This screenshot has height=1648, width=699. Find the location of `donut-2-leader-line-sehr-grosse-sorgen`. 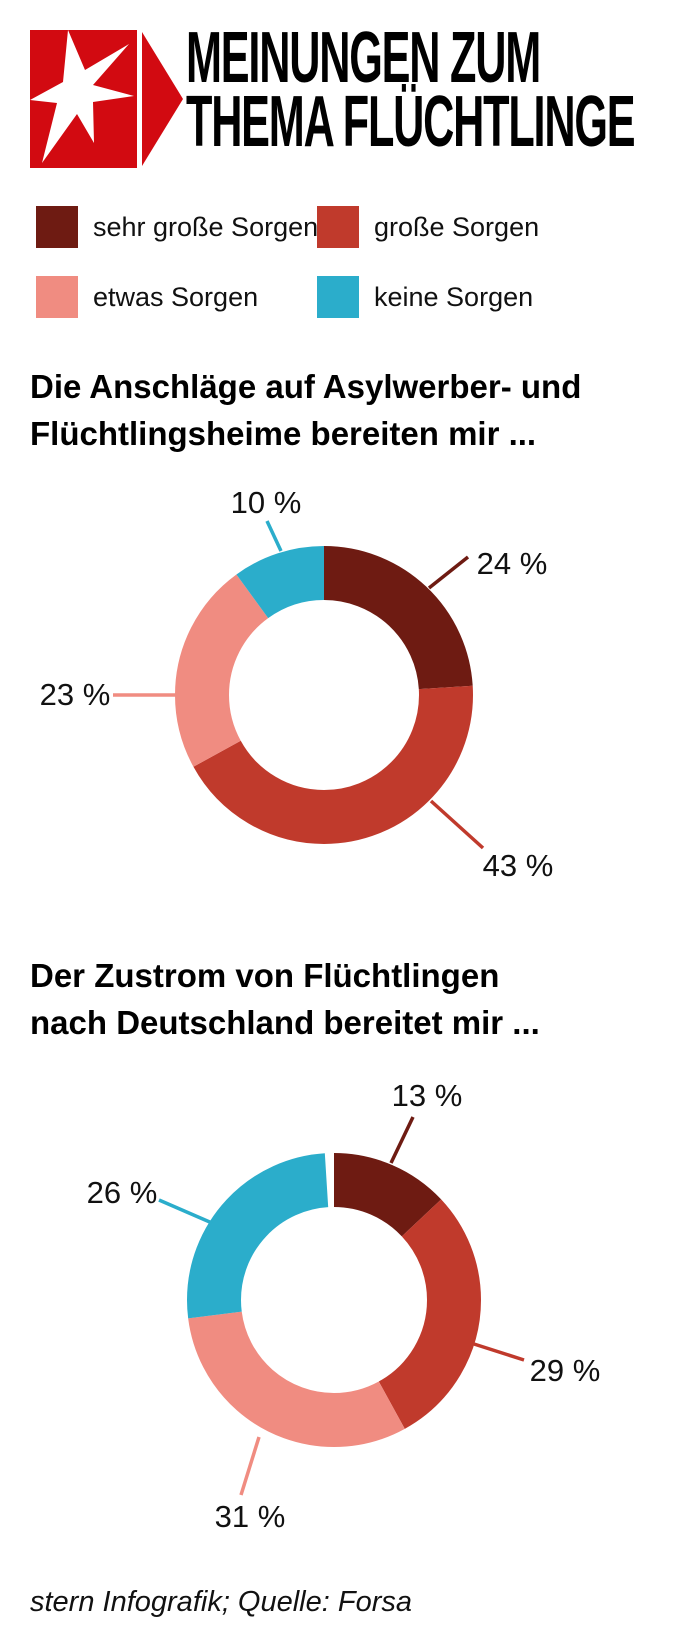

donut-2-leader-line-sehr-grosse-sorgen is located at coordinates (402, 1140).